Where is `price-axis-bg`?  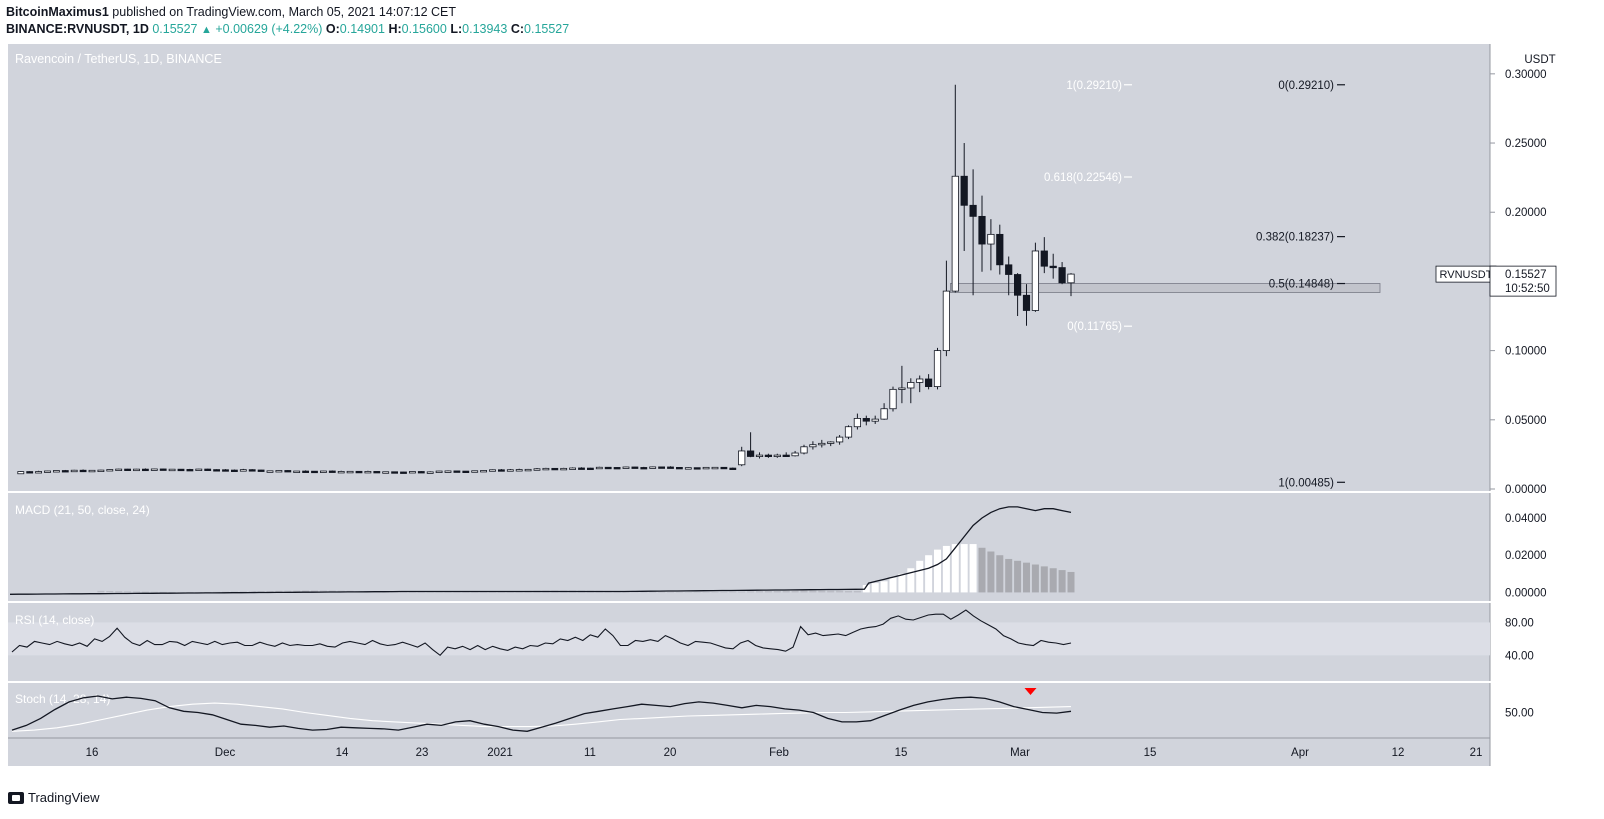
price-axis-bg is located at coordinates (1547, 405).